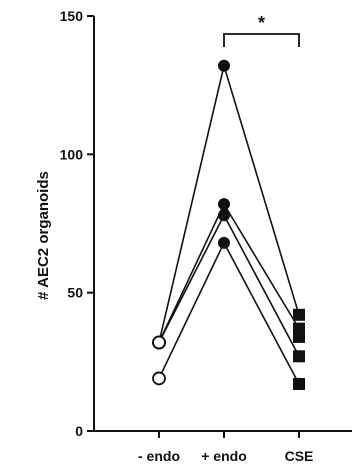 This screenshot has width=360, height=473. Describe the element at coordinates (299, 456) in the screenshot. I see `x-tick-label: CSE` at that location.